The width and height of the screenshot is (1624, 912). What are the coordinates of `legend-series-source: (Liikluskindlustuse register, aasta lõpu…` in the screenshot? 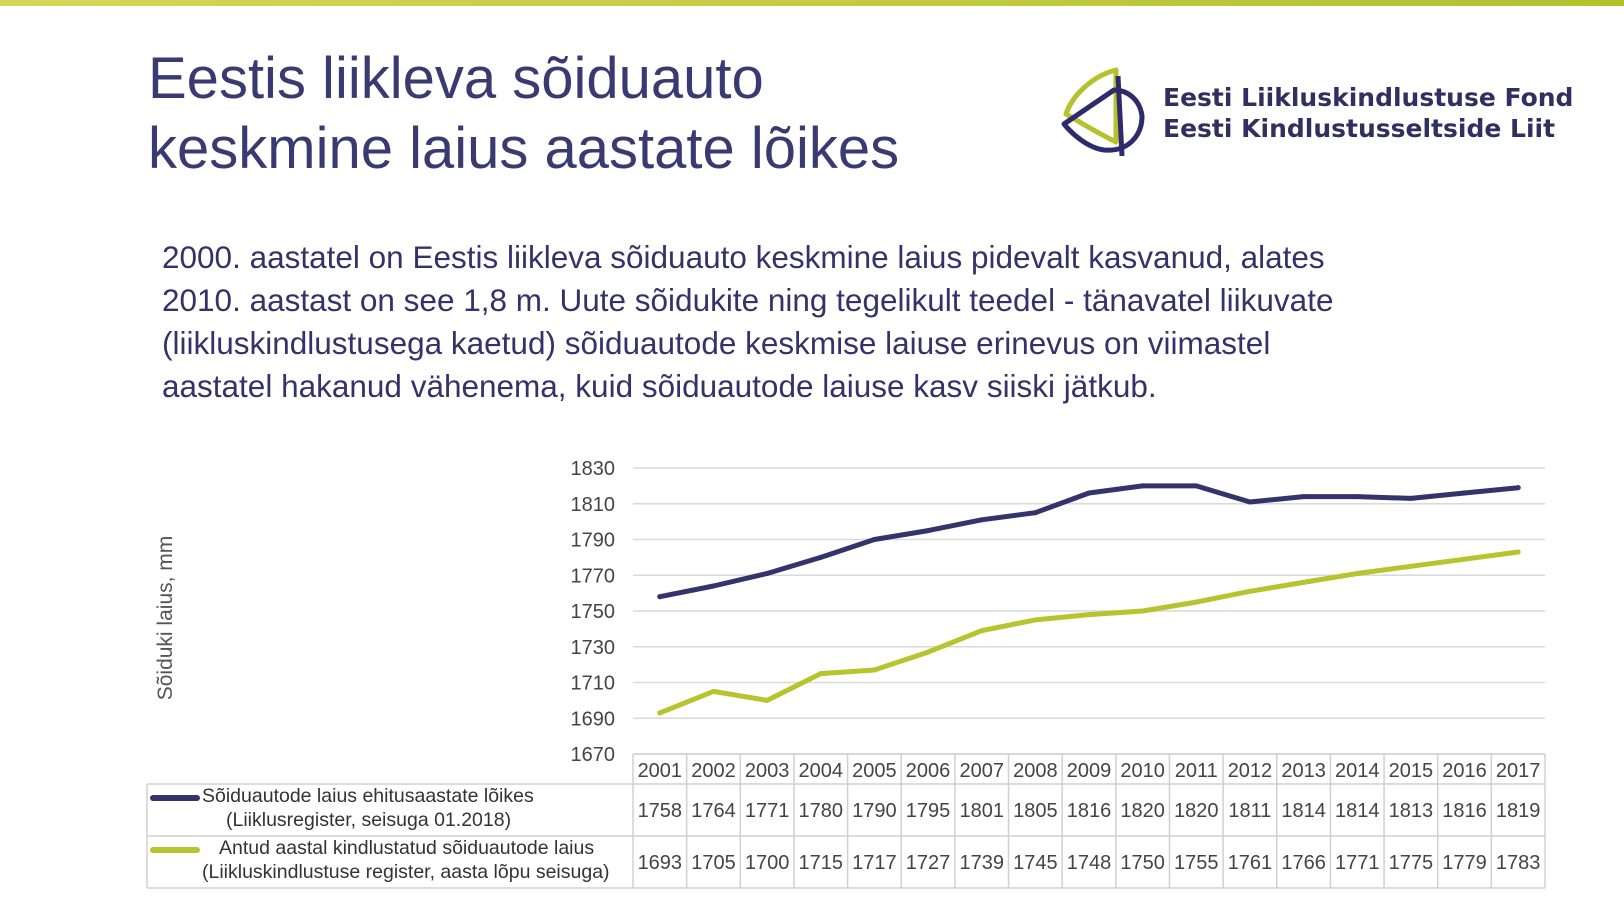 It's located at (406, 872).